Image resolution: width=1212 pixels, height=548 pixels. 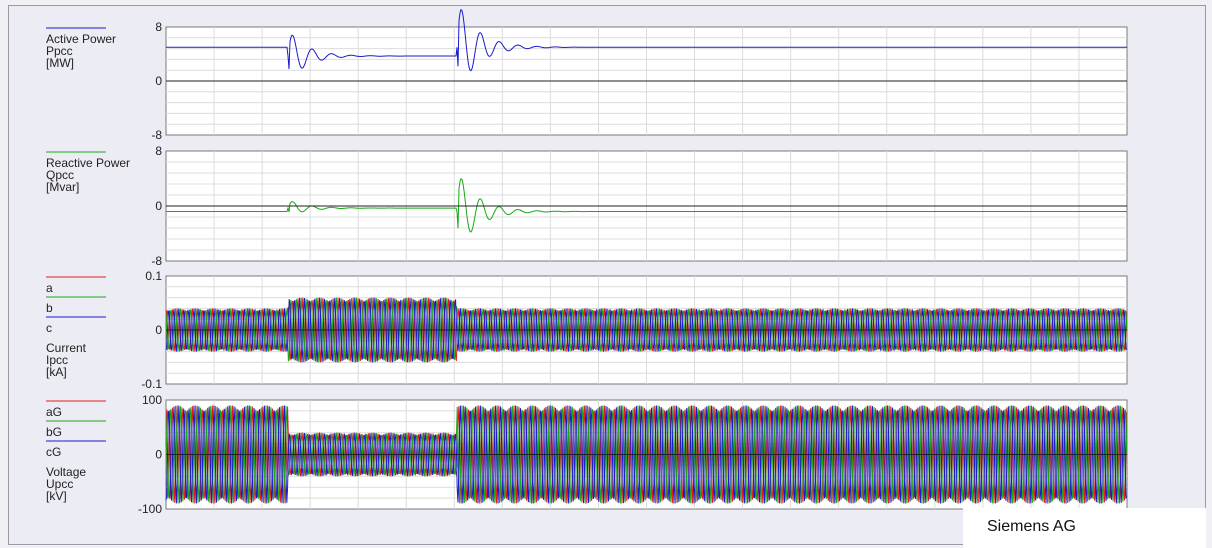 I want to click on series-line-cg, so click(x=646, y=454).